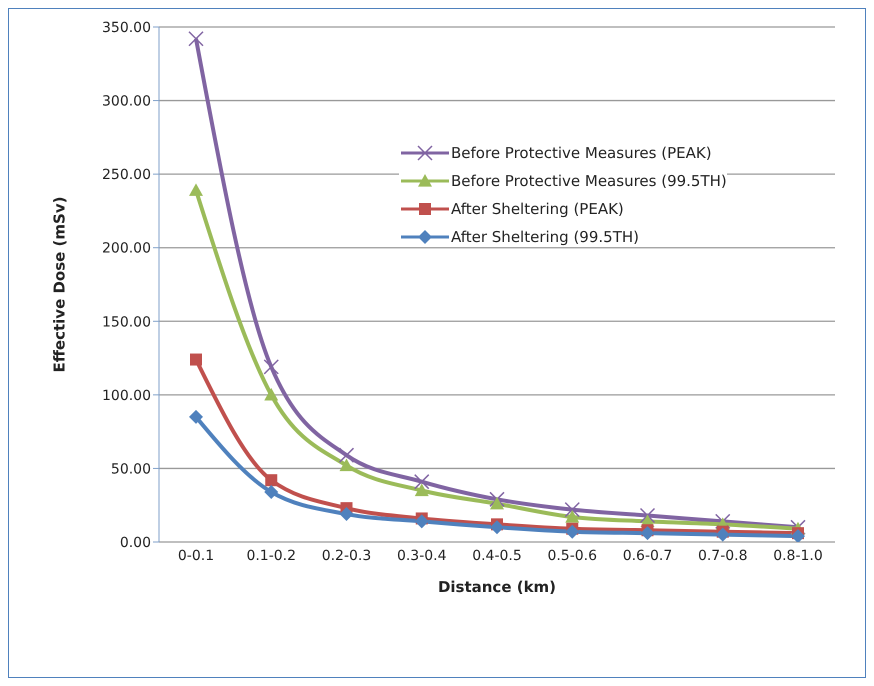 Image resolution: width=874 pixels, height=686 pixels. Describe the element at coordinates (421, 556) in the screenshot. I see `x-tick-label: 0.3-0.4` at that location.